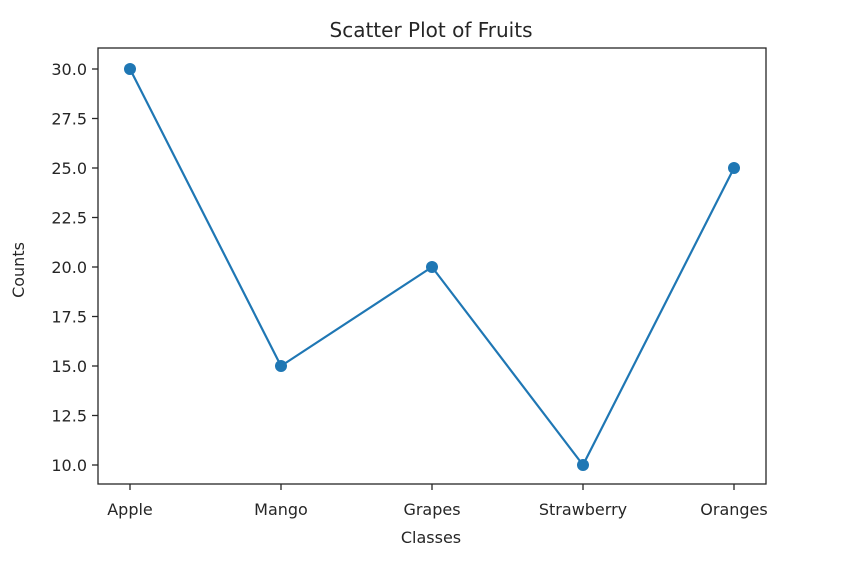  Describe the element at coordinates (69, 317) in the screenshot. I see `y-tick-label: 17.5` at that location.